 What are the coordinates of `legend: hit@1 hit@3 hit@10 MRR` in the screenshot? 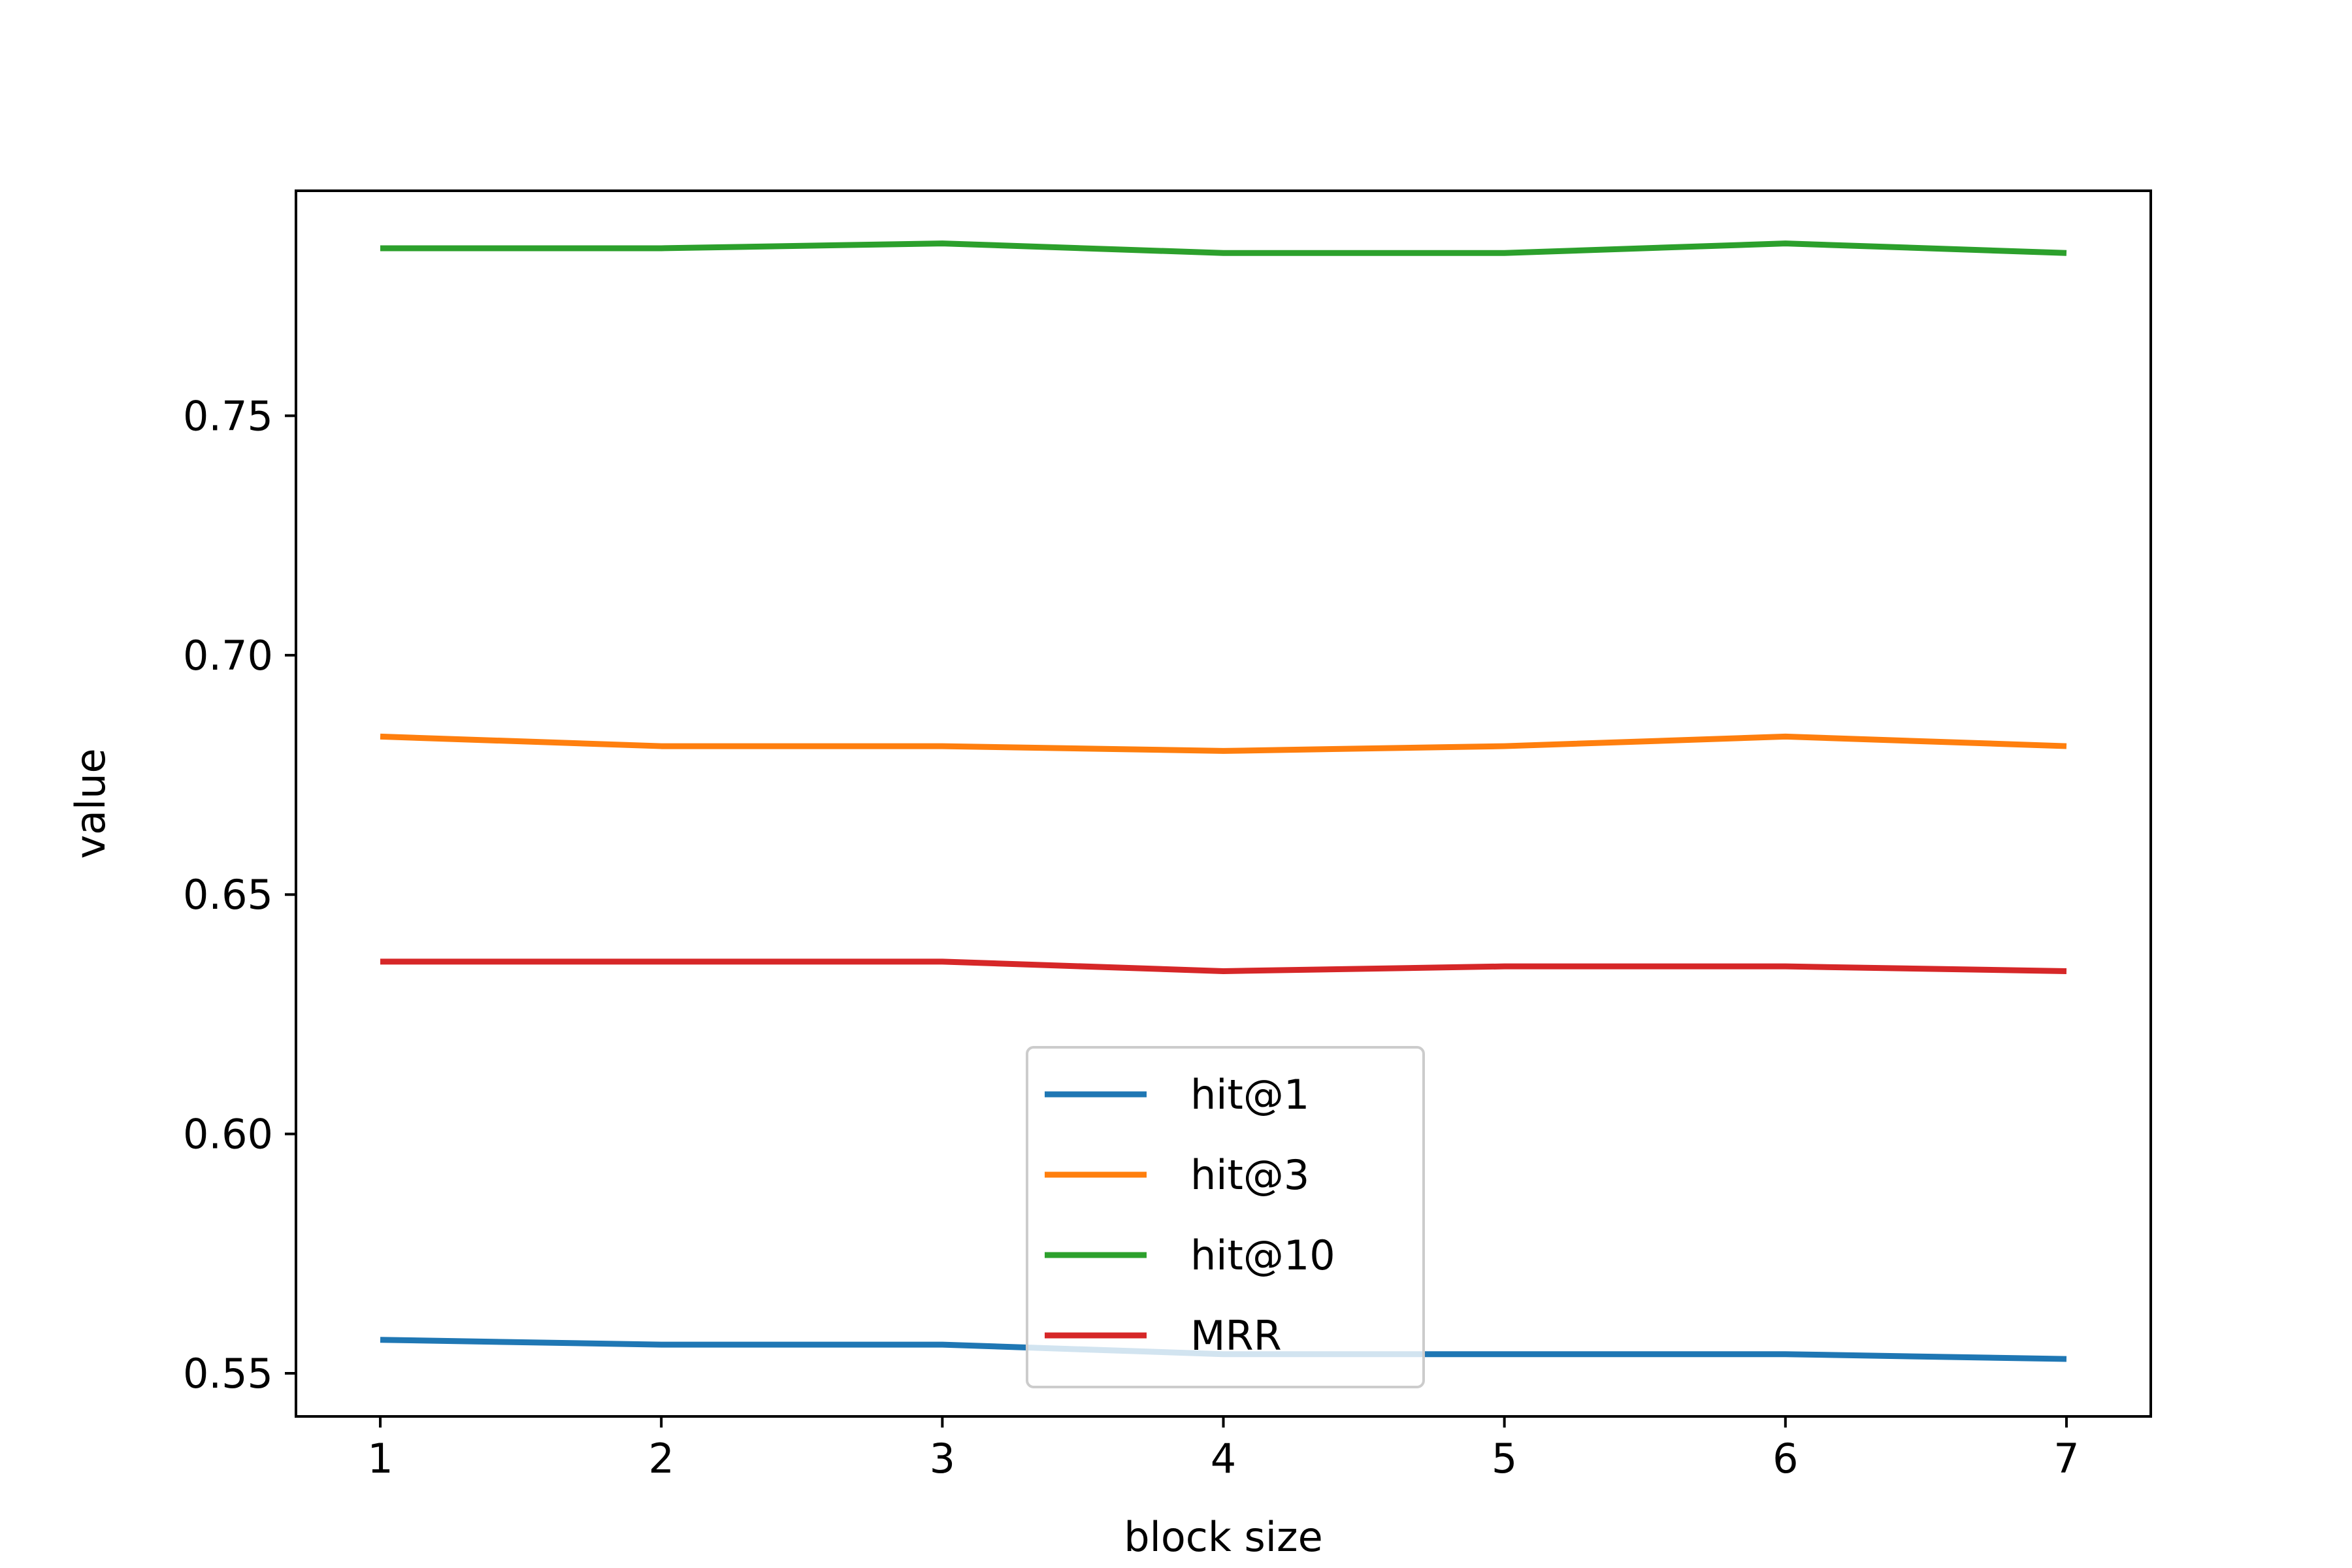 It's located at (1225, 1217).